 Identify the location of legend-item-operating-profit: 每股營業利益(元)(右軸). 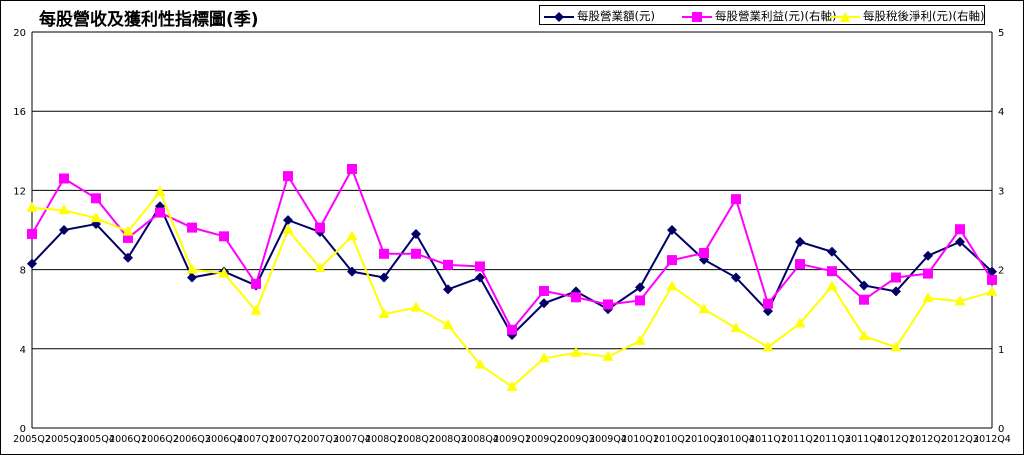
(759, 16).